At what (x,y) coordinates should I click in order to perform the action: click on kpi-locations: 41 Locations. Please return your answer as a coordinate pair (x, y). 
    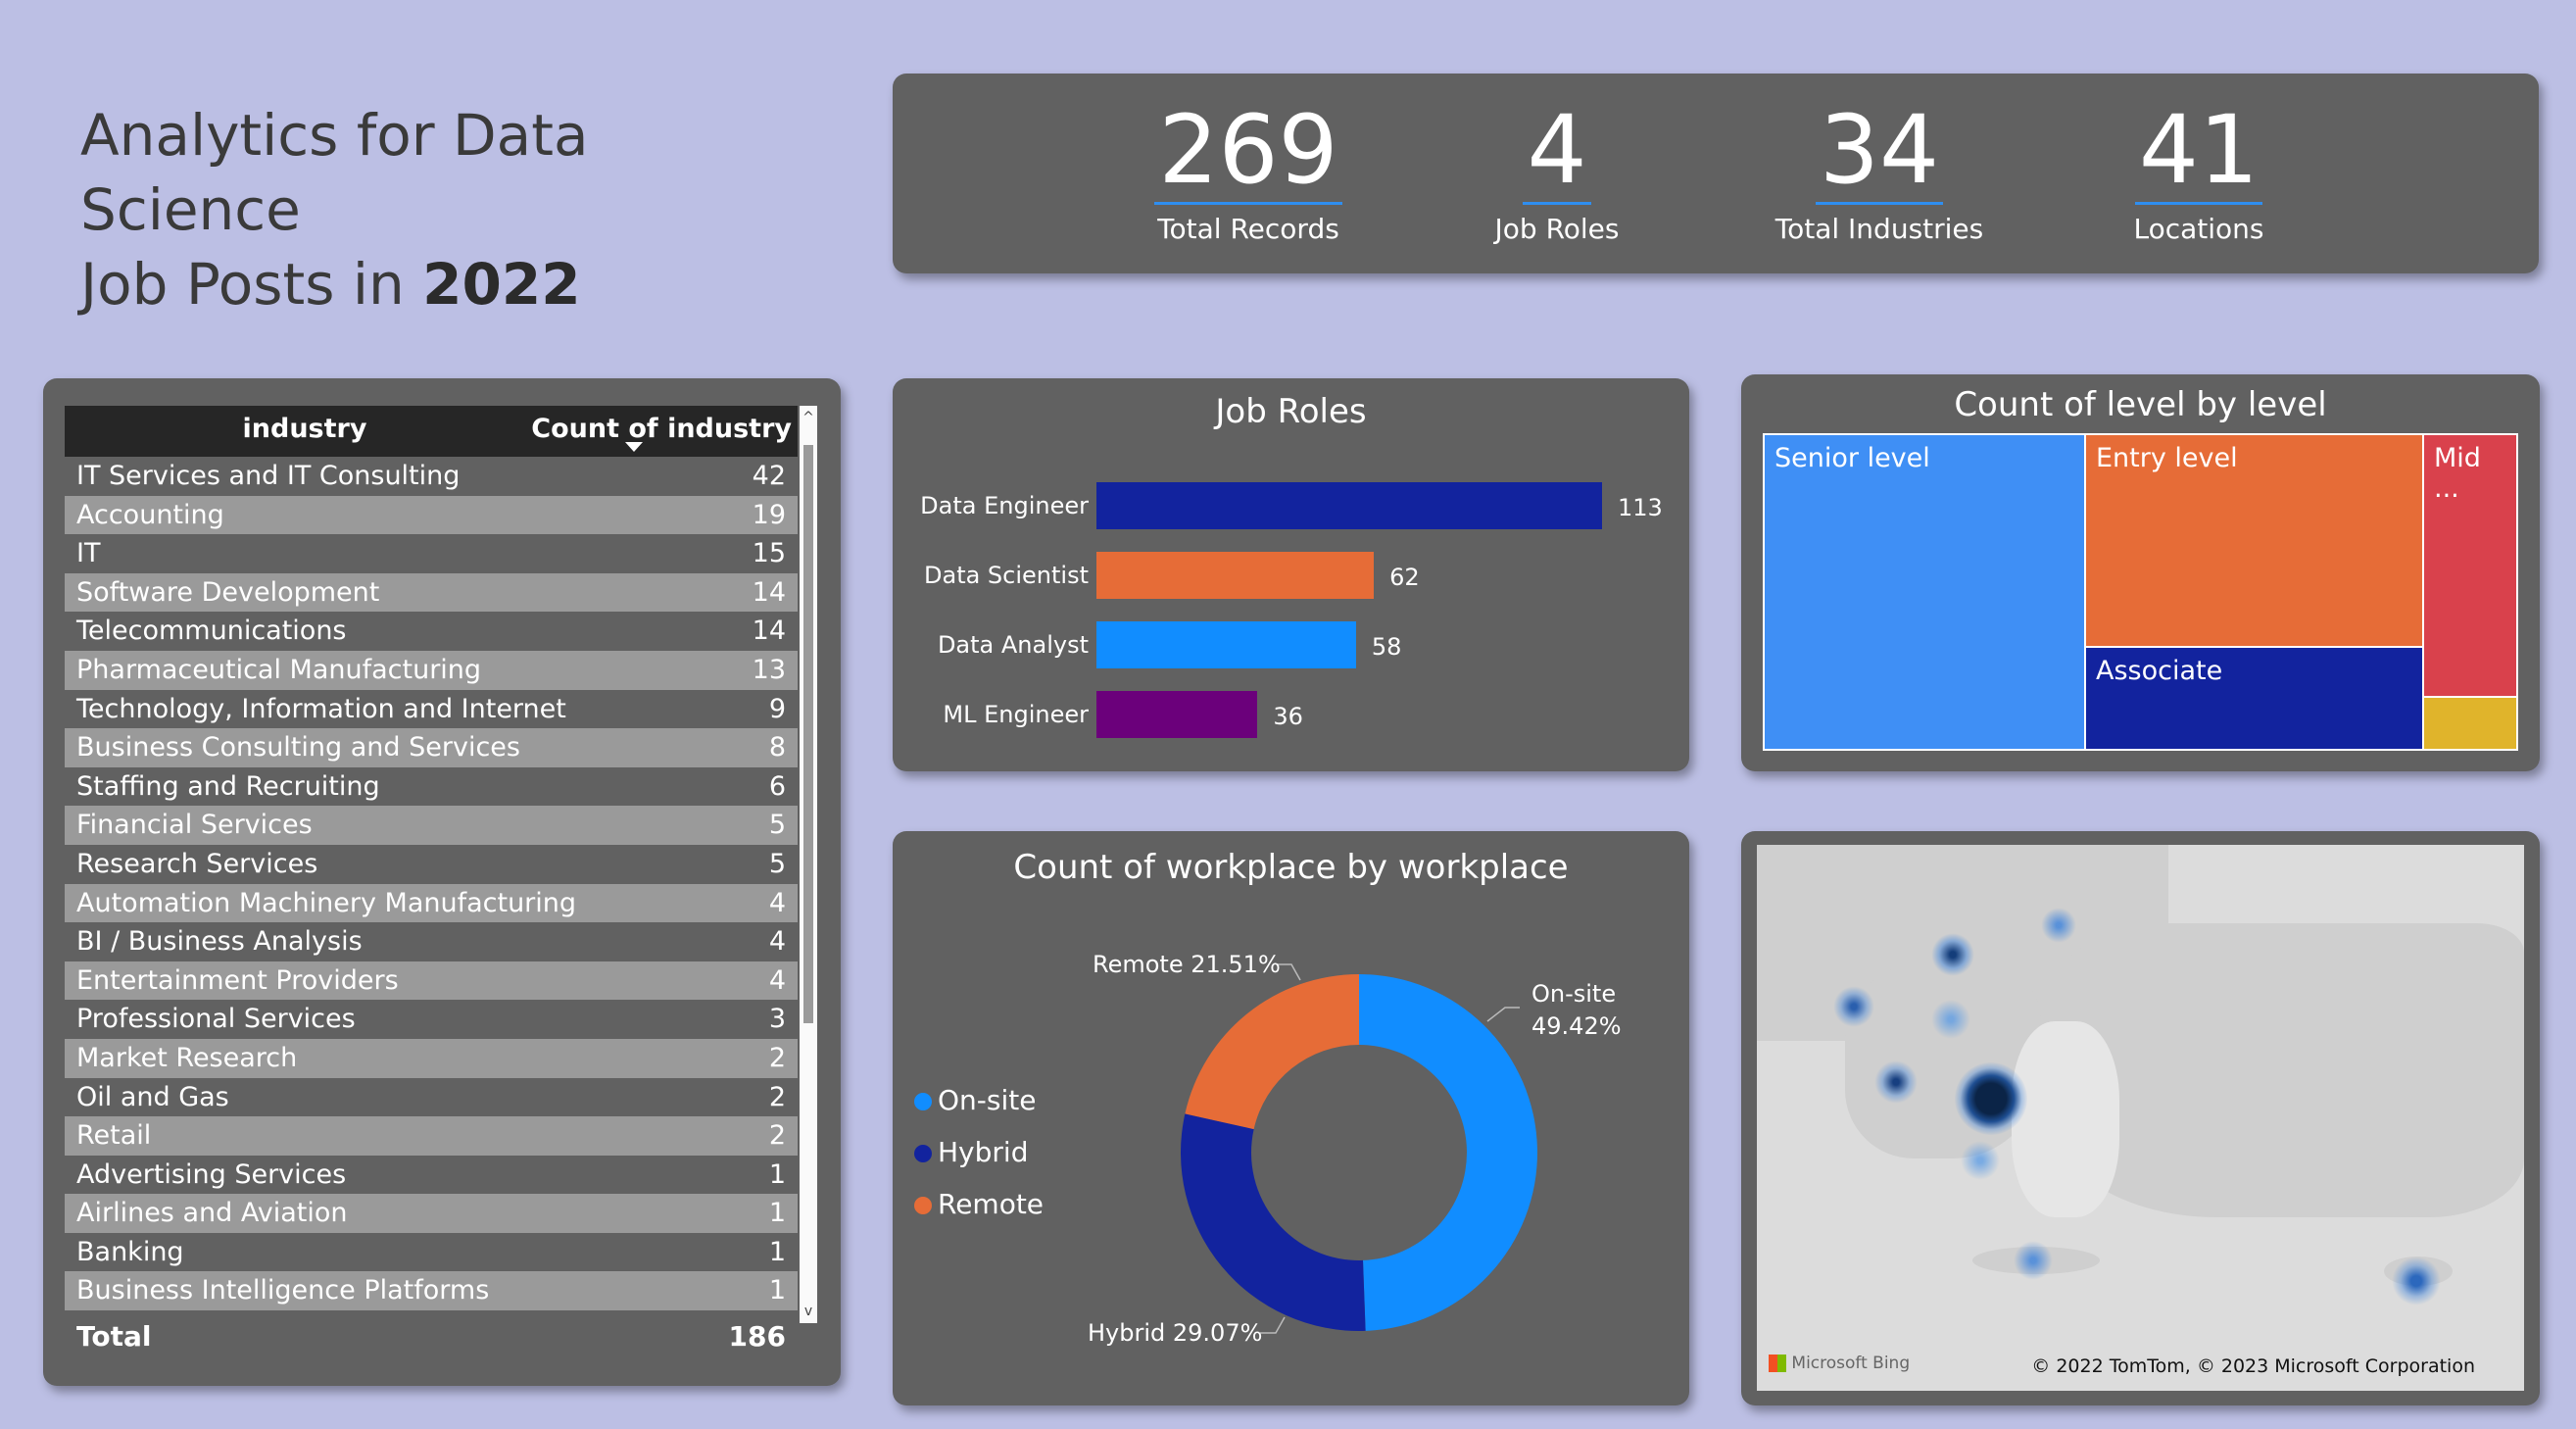
    Looking at the image, I should click on (2199, 171).